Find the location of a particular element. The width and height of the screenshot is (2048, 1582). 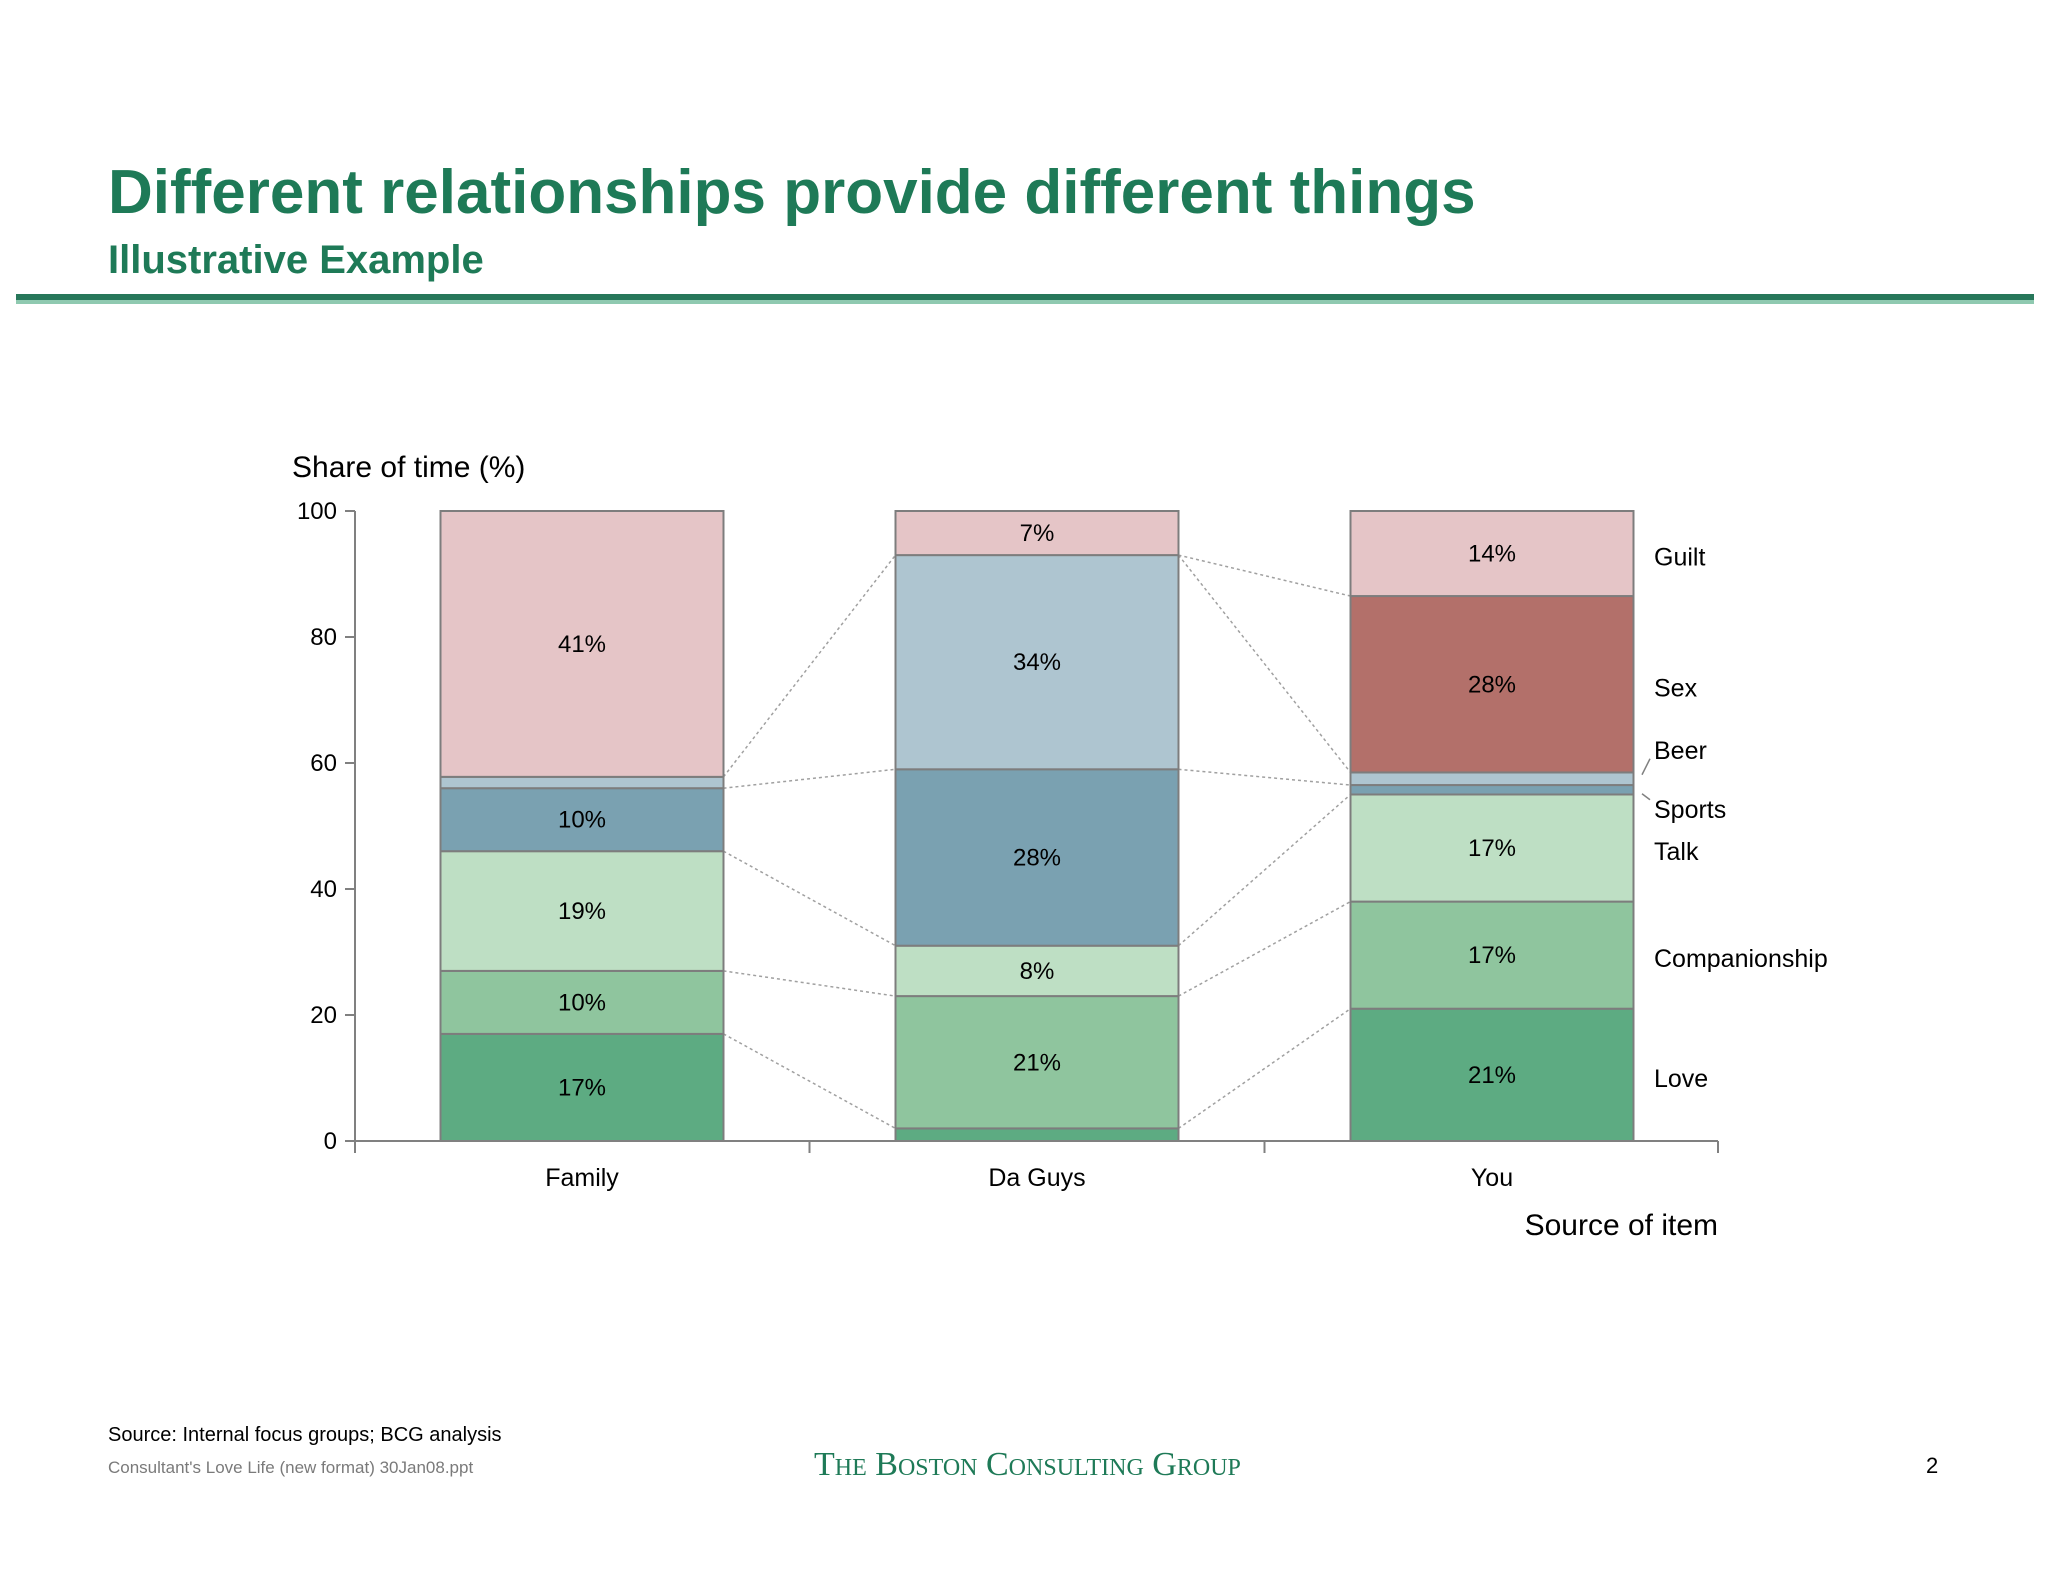

data-label: 34% is located at coordinates (1037, 662).